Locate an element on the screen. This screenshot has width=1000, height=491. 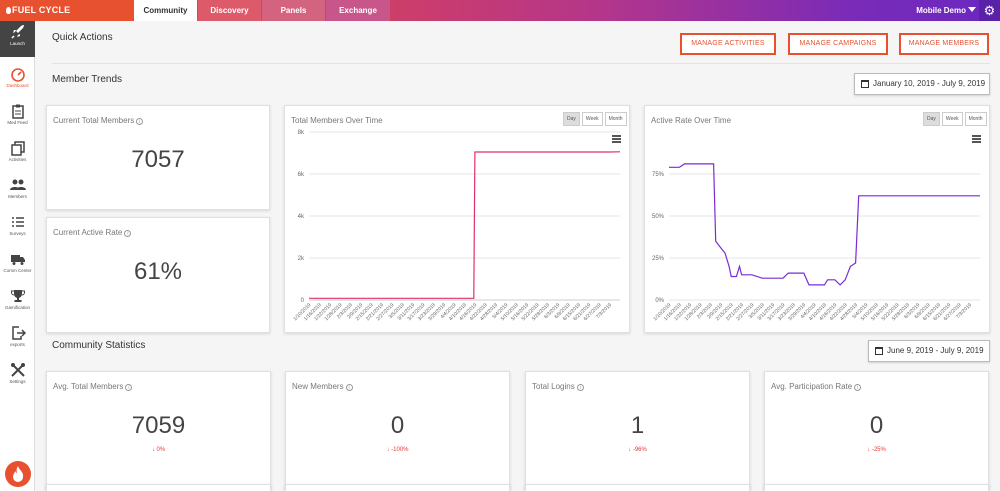
sidebar-item-surveys: Surveys is located at coordinates (17, 229).